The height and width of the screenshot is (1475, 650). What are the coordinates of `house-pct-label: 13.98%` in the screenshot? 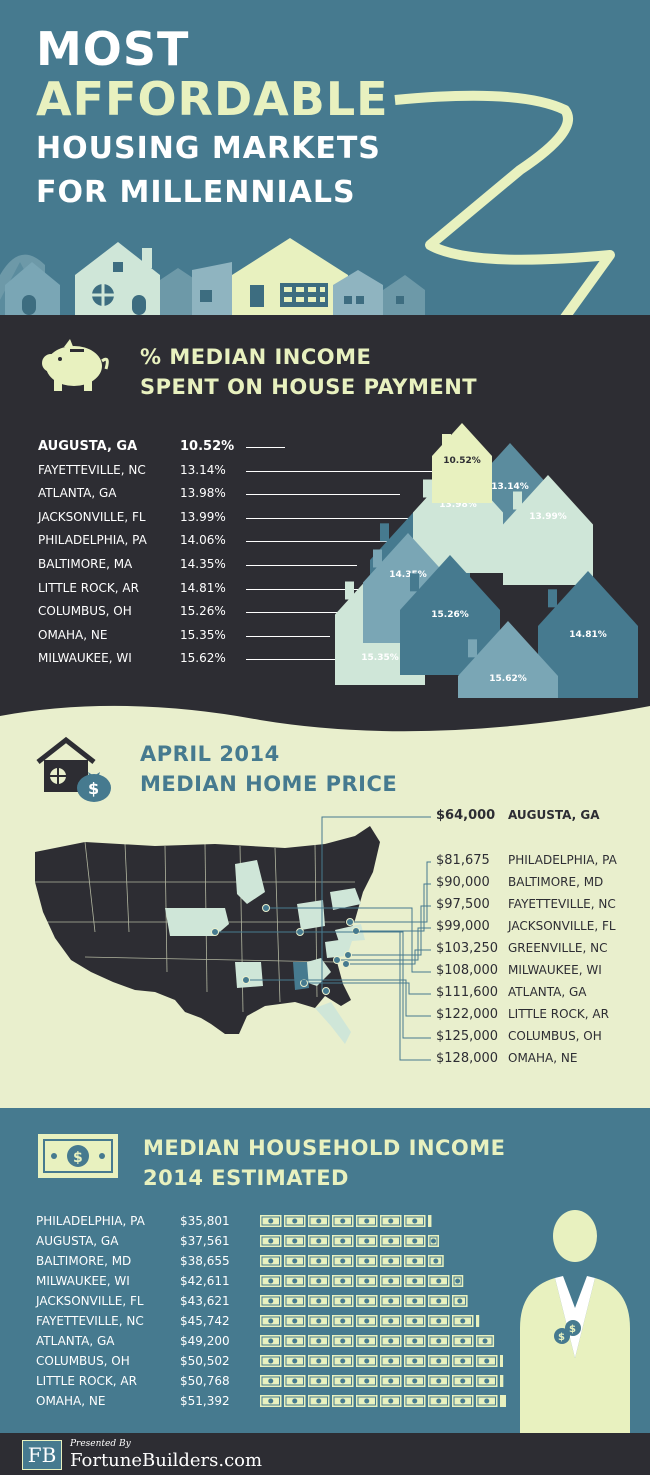 It's located at (458, 505).